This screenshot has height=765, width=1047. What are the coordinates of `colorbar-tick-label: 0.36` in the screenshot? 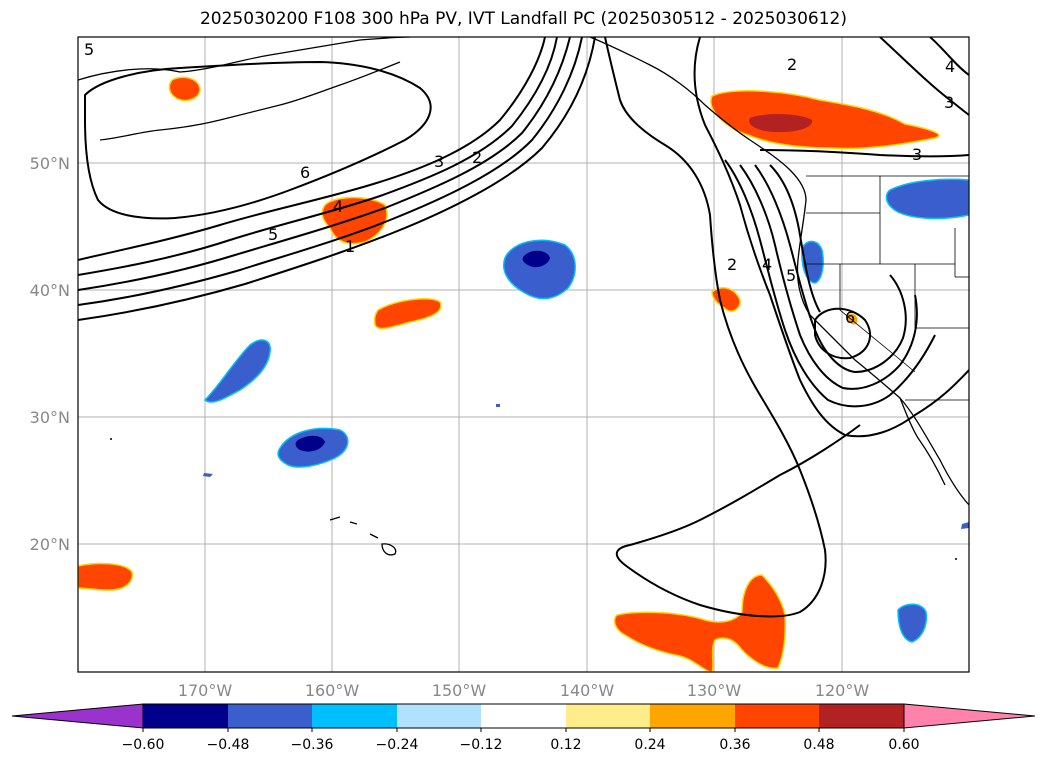 It's located at (734, 745).